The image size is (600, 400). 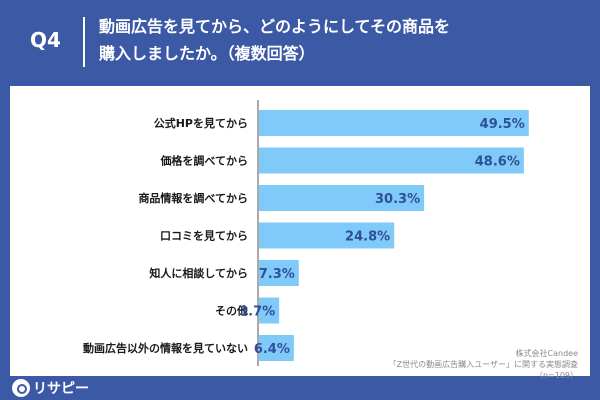 I want to click on source-survey: 「Z世代の動画広告購入ユーザー」に関する実態調査, so click(x=483, y=364).